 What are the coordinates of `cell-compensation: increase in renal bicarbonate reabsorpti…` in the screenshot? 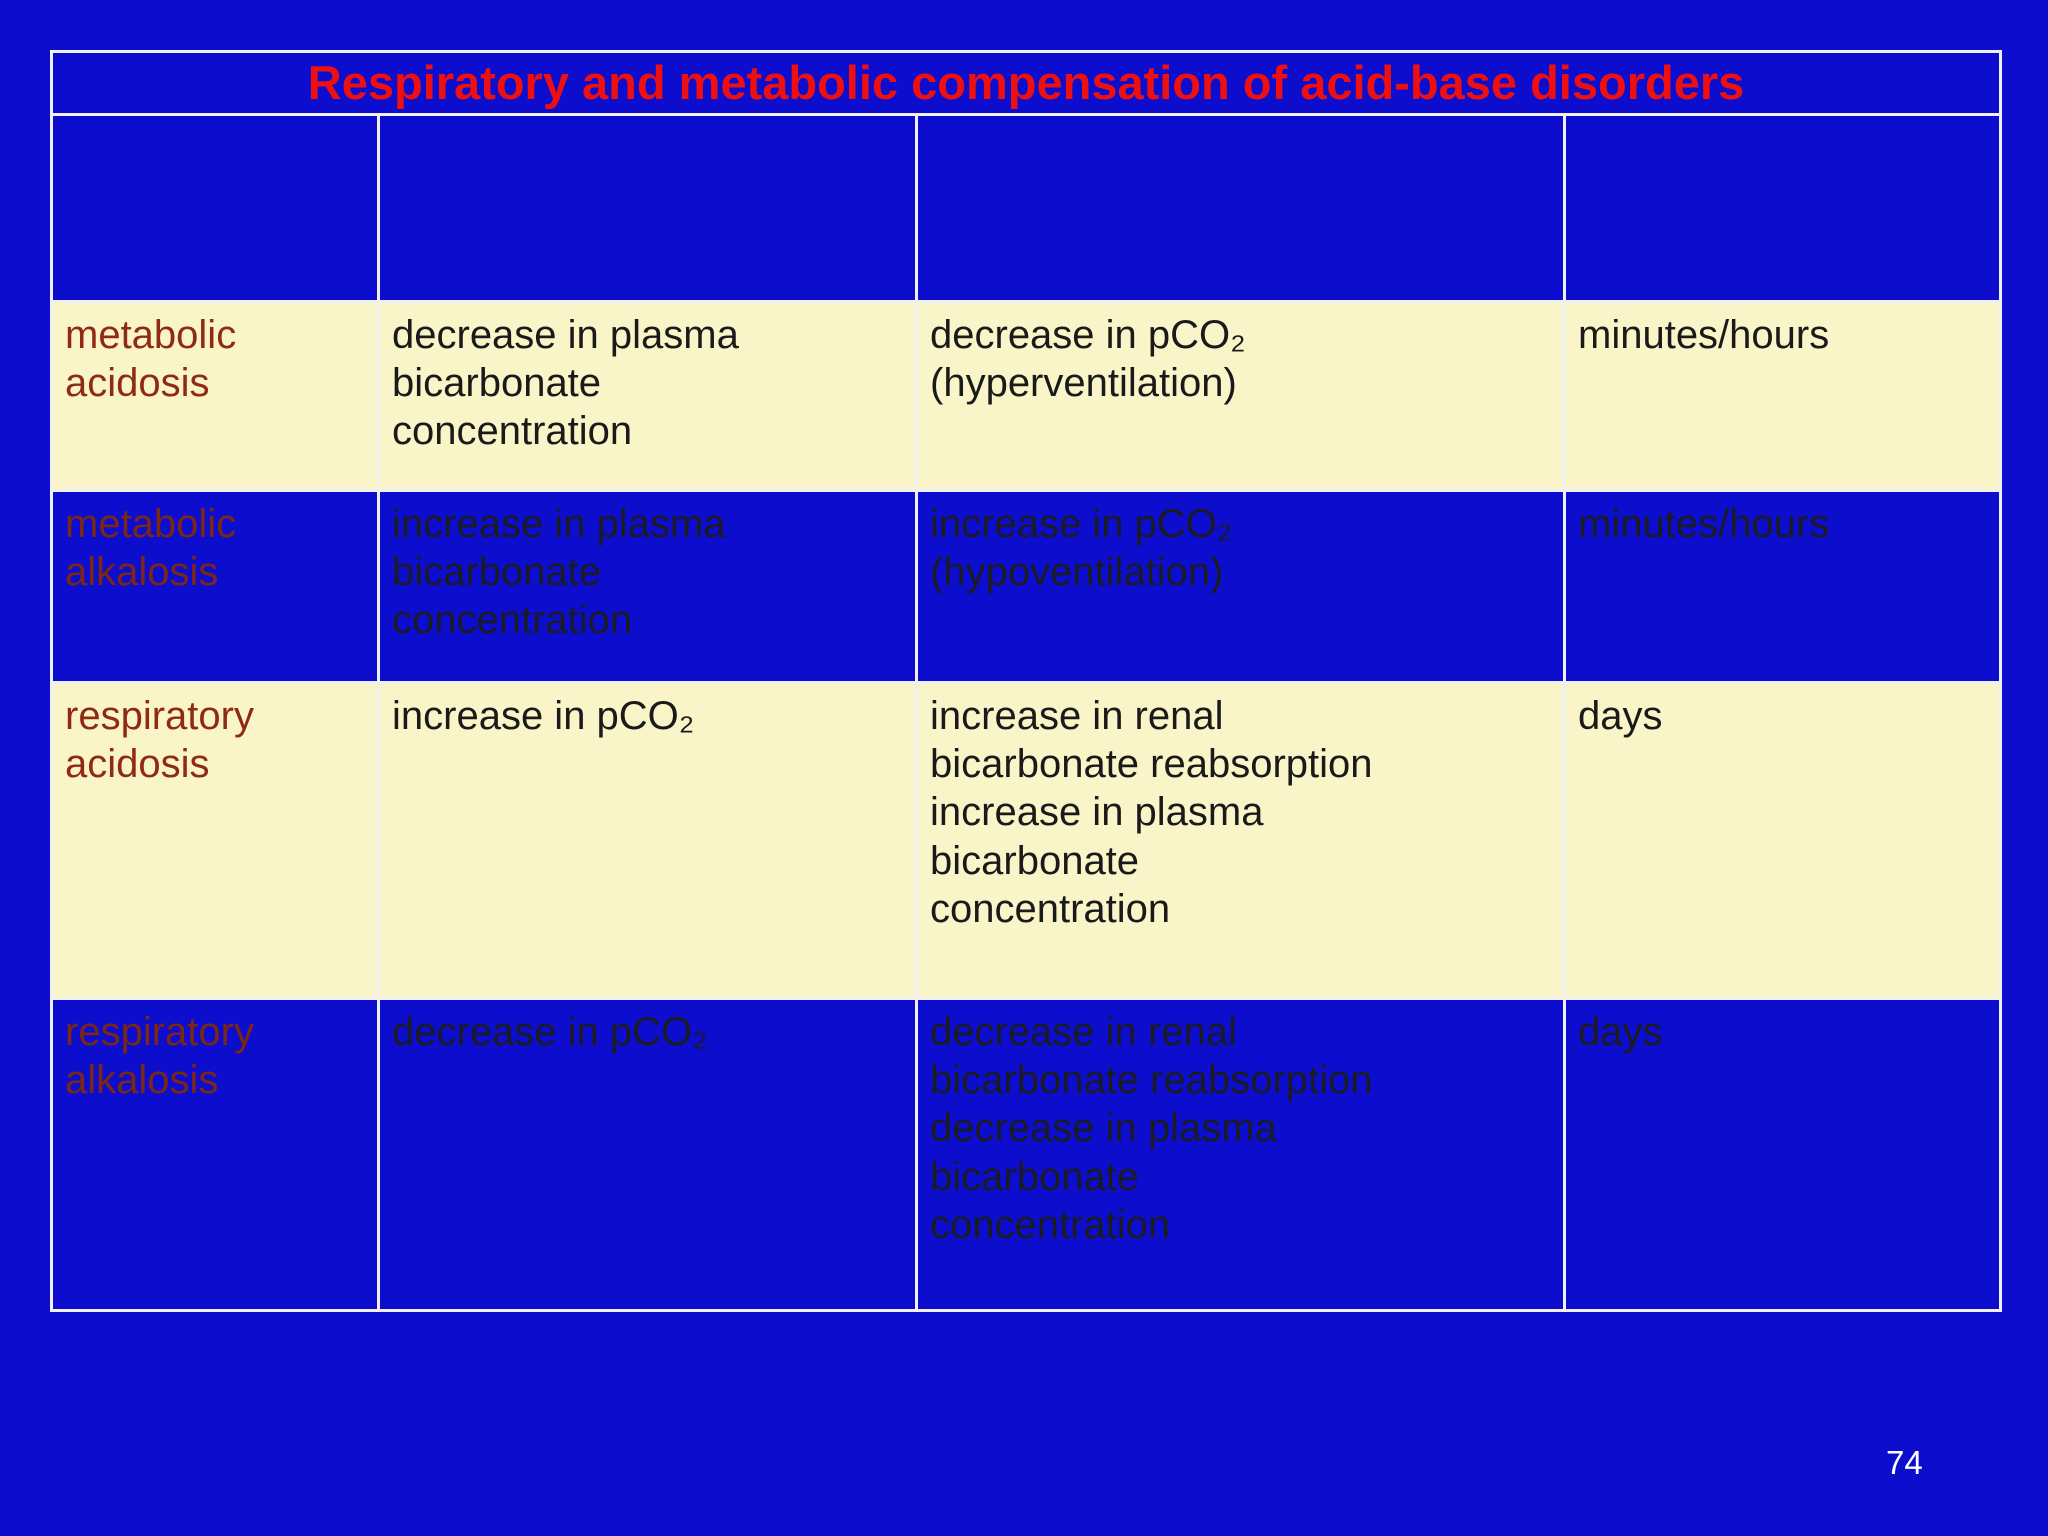 It's located at (1240, 840).